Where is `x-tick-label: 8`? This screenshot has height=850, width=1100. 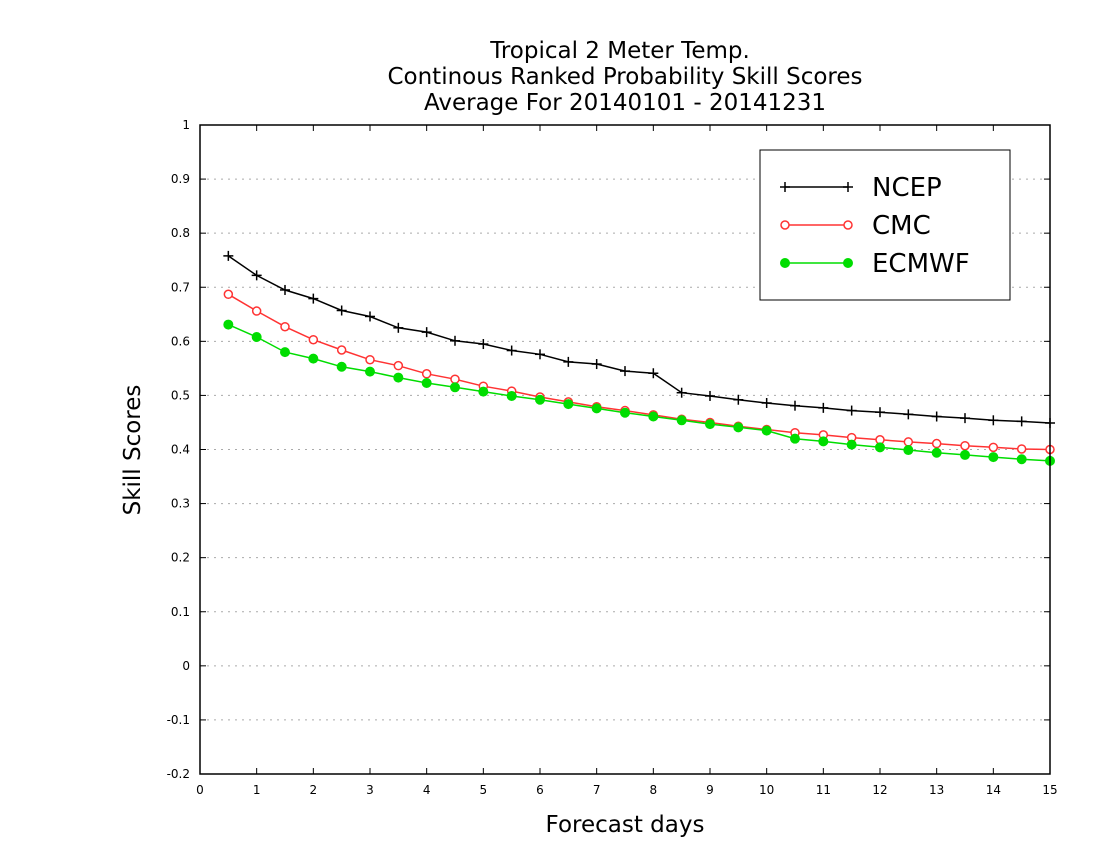 x-tick-label: 8 is located at coordinates (654, 790).